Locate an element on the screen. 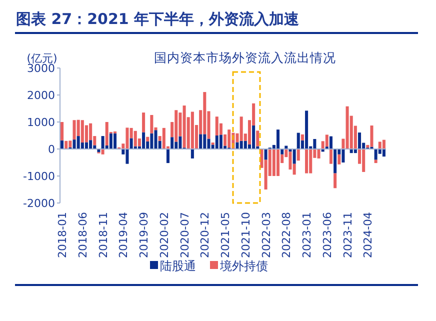 Image resolution: width=436 pixels, height=321 pixels. y-tick-label: 0 is located at coordinates (51, 149).